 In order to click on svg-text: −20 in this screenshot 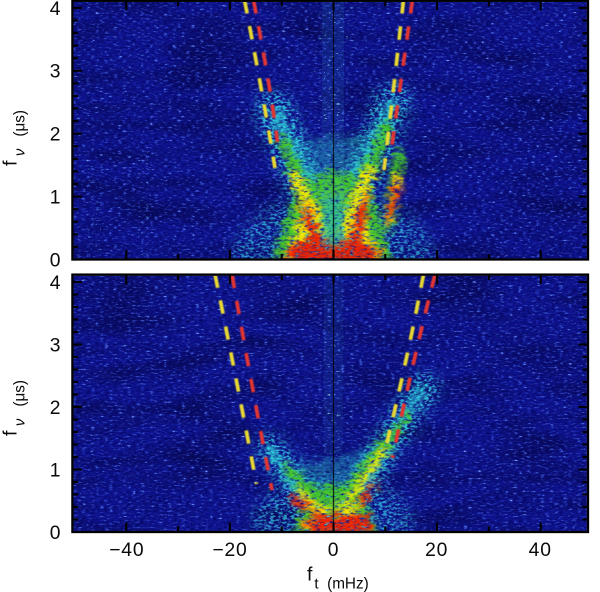, I will do `click(229, 550)`.